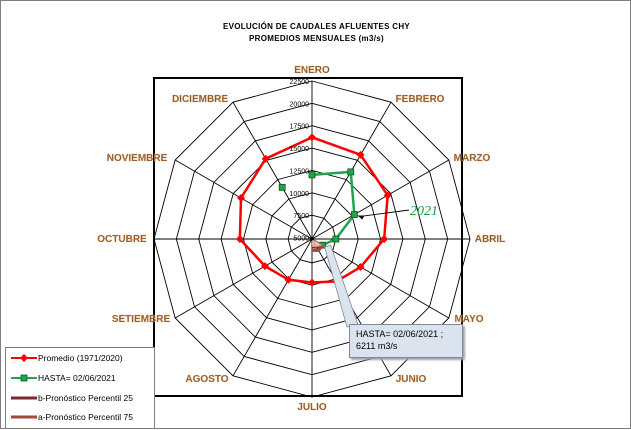  Describe the element at coordinates (333, 208) in the screenshot. I see `series-line-hasta` at that location.